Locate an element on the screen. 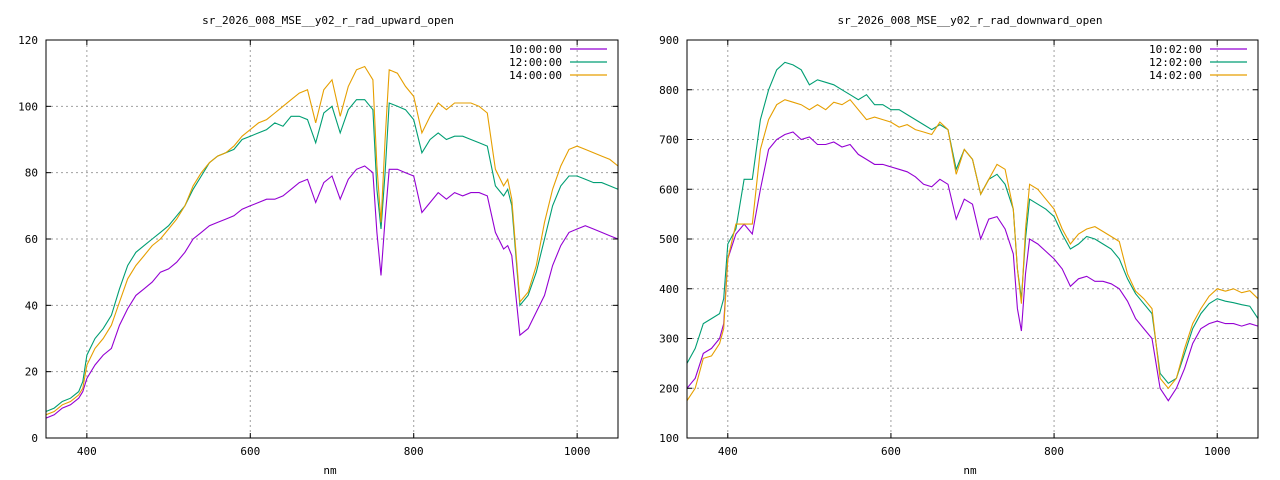 This screenshot has height=480, width=1280. legend-label: 12:00:00 is located at coordinates (535, 62).